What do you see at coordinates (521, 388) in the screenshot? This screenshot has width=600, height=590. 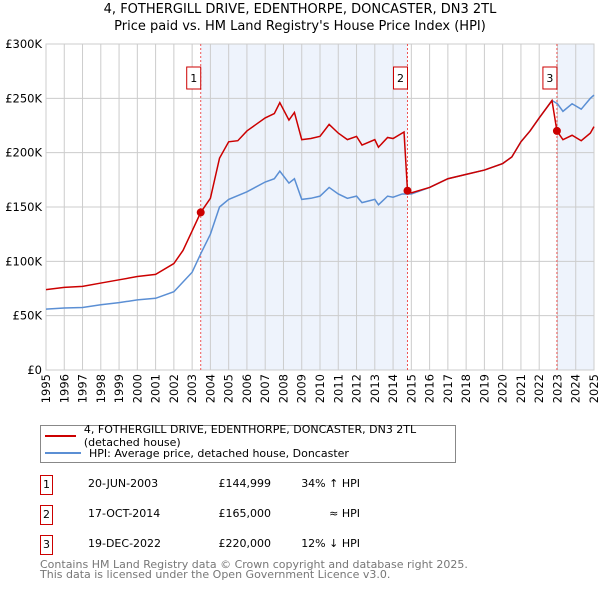 I see `x-tick-label: 2021` at bounding box center [521, 388].